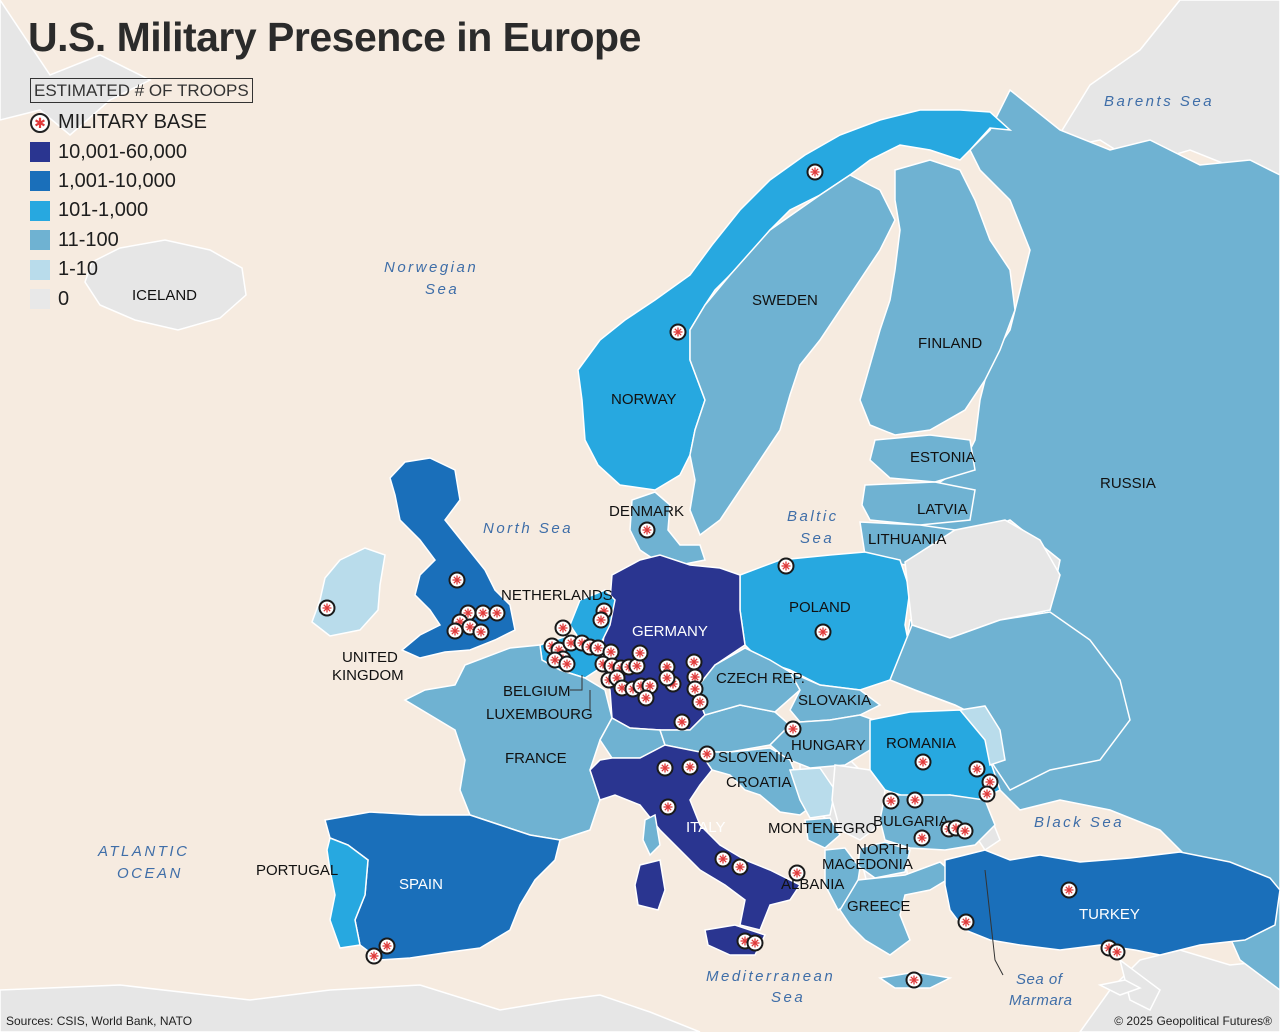 The height and width of the screenshot is (1032, 1280). What do you see at coordinates (537, 691) in the screenshot?
I see `label-belgium: BELGIUM` at bounding box center [537, 691].